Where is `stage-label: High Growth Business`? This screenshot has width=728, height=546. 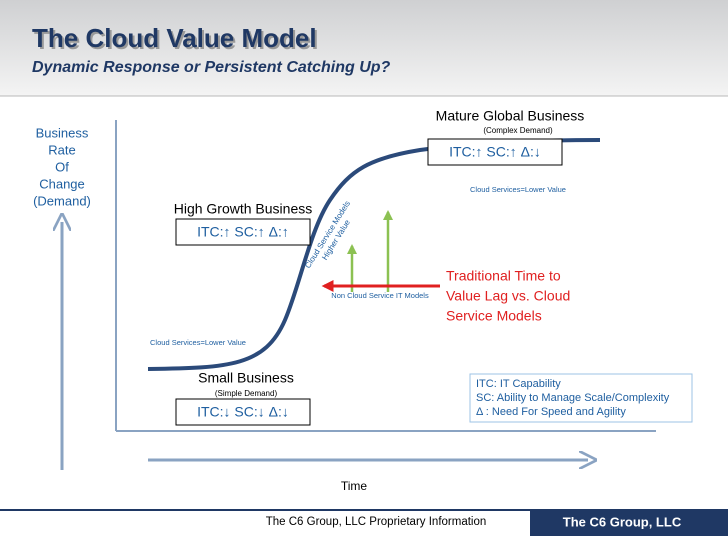
stage-label: High Growth Business is located at coordinates (243, 209).